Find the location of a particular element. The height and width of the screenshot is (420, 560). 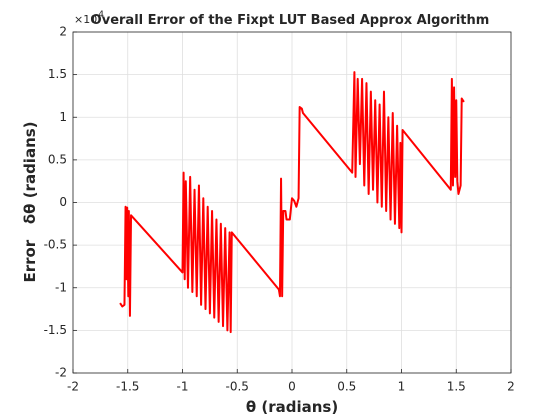

x-tick-label: -1 is located at coordinates (183, 387).